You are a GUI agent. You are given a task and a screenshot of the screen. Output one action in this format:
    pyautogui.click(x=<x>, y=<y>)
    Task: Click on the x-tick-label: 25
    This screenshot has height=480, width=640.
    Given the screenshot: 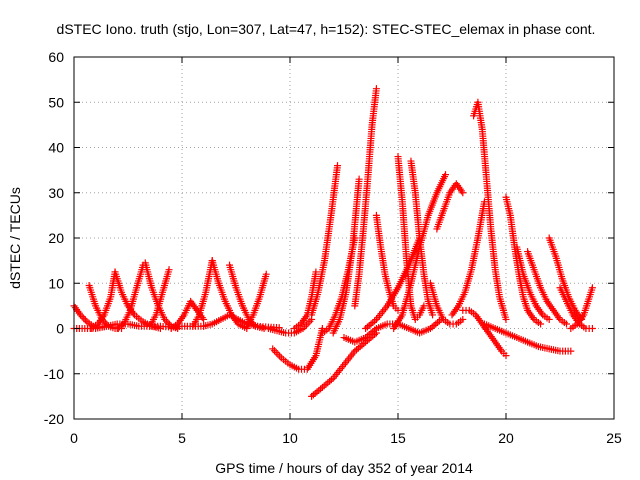 What is the action you would take?
    pyautogui.click(x=614, y=438)
    